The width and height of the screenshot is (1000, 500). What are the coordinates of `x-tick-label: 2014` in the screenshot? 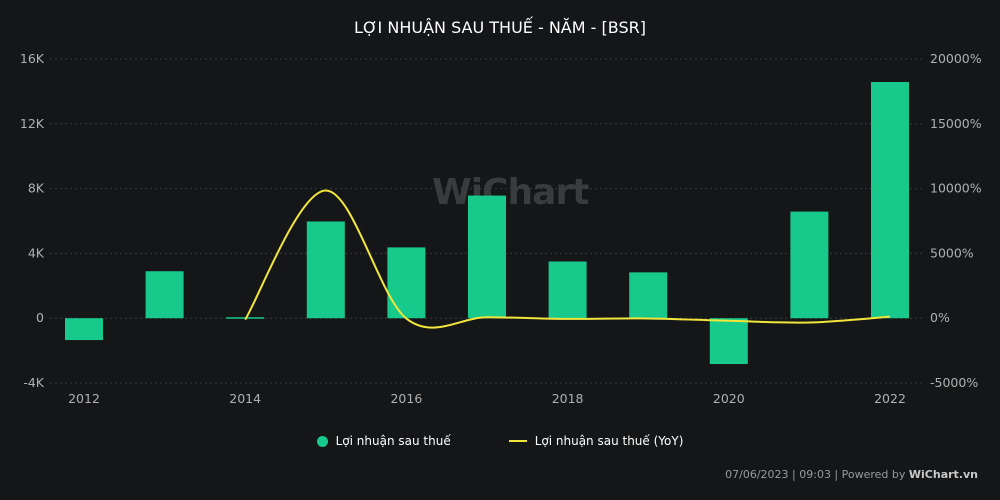 It's located at (245, 398).